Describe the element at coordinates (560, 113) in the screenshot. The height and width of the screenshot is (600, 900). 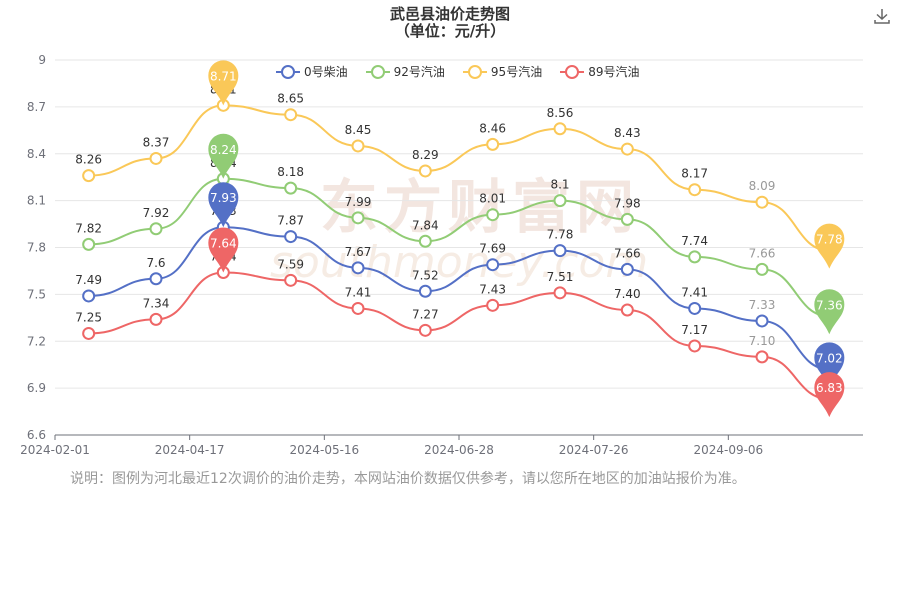
I see `data-label-gas95: 8.56` at that location.